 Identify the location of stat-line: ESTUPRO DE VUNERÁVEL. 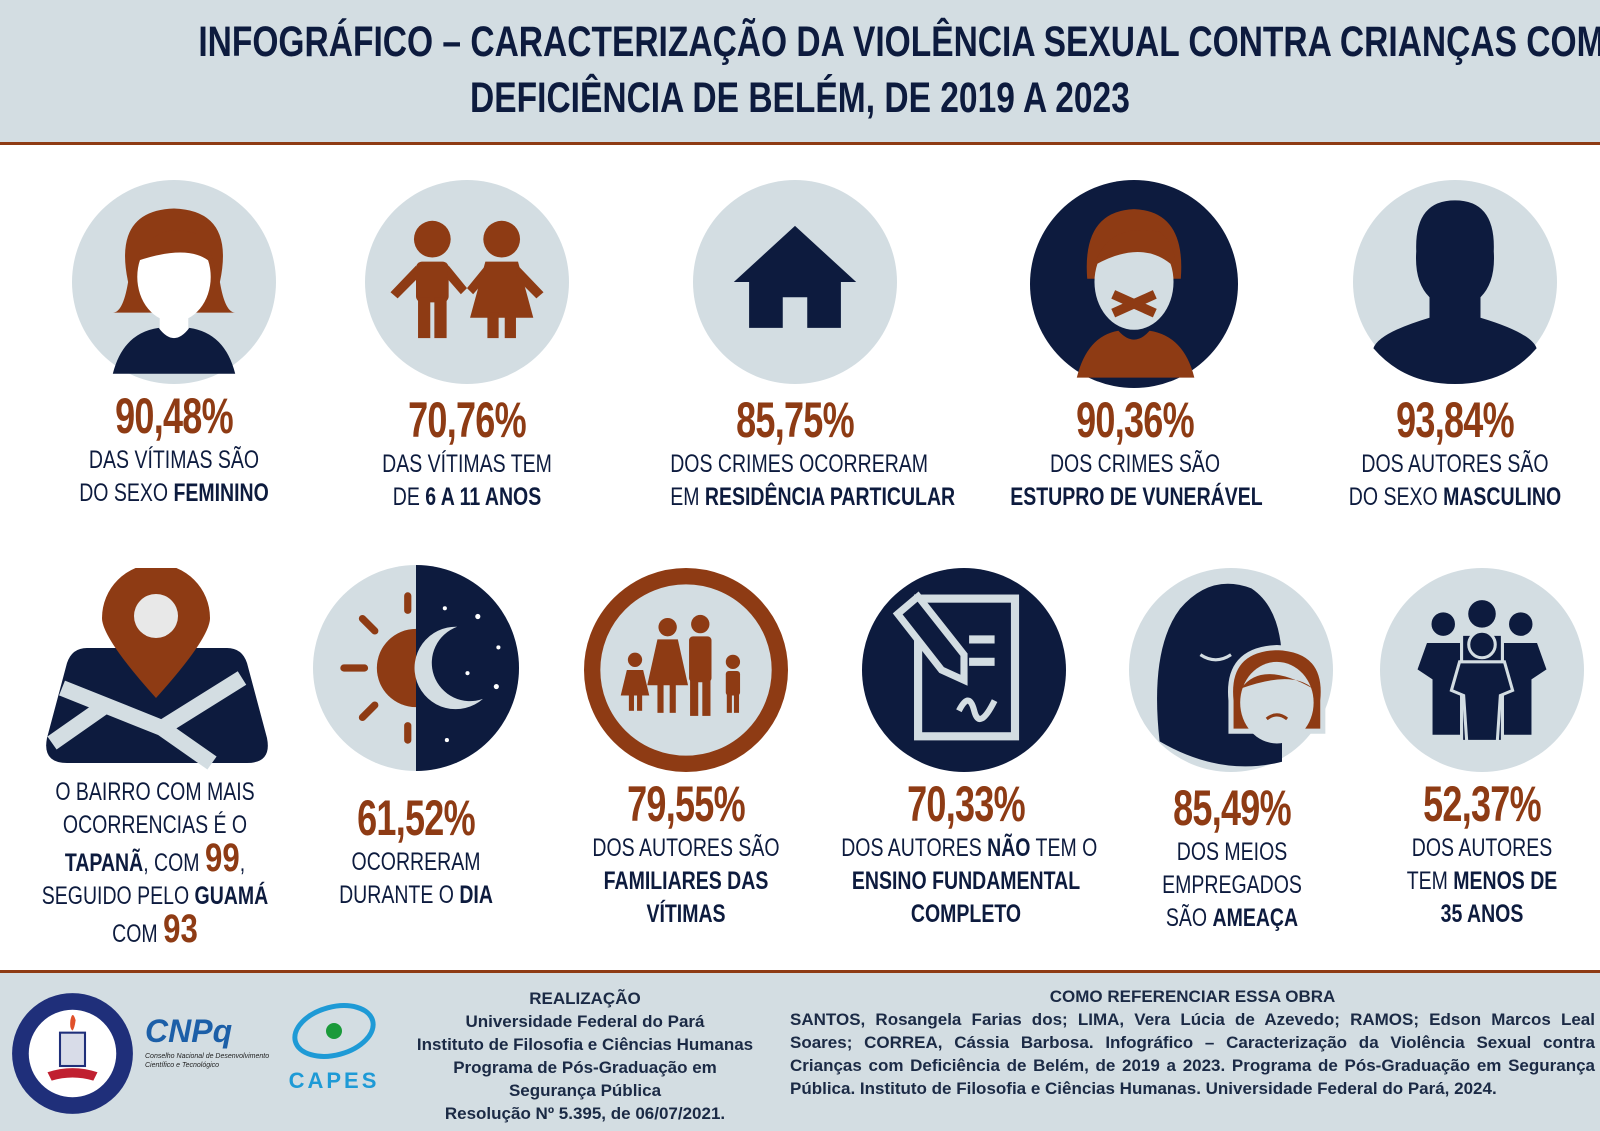
(1136, 497).